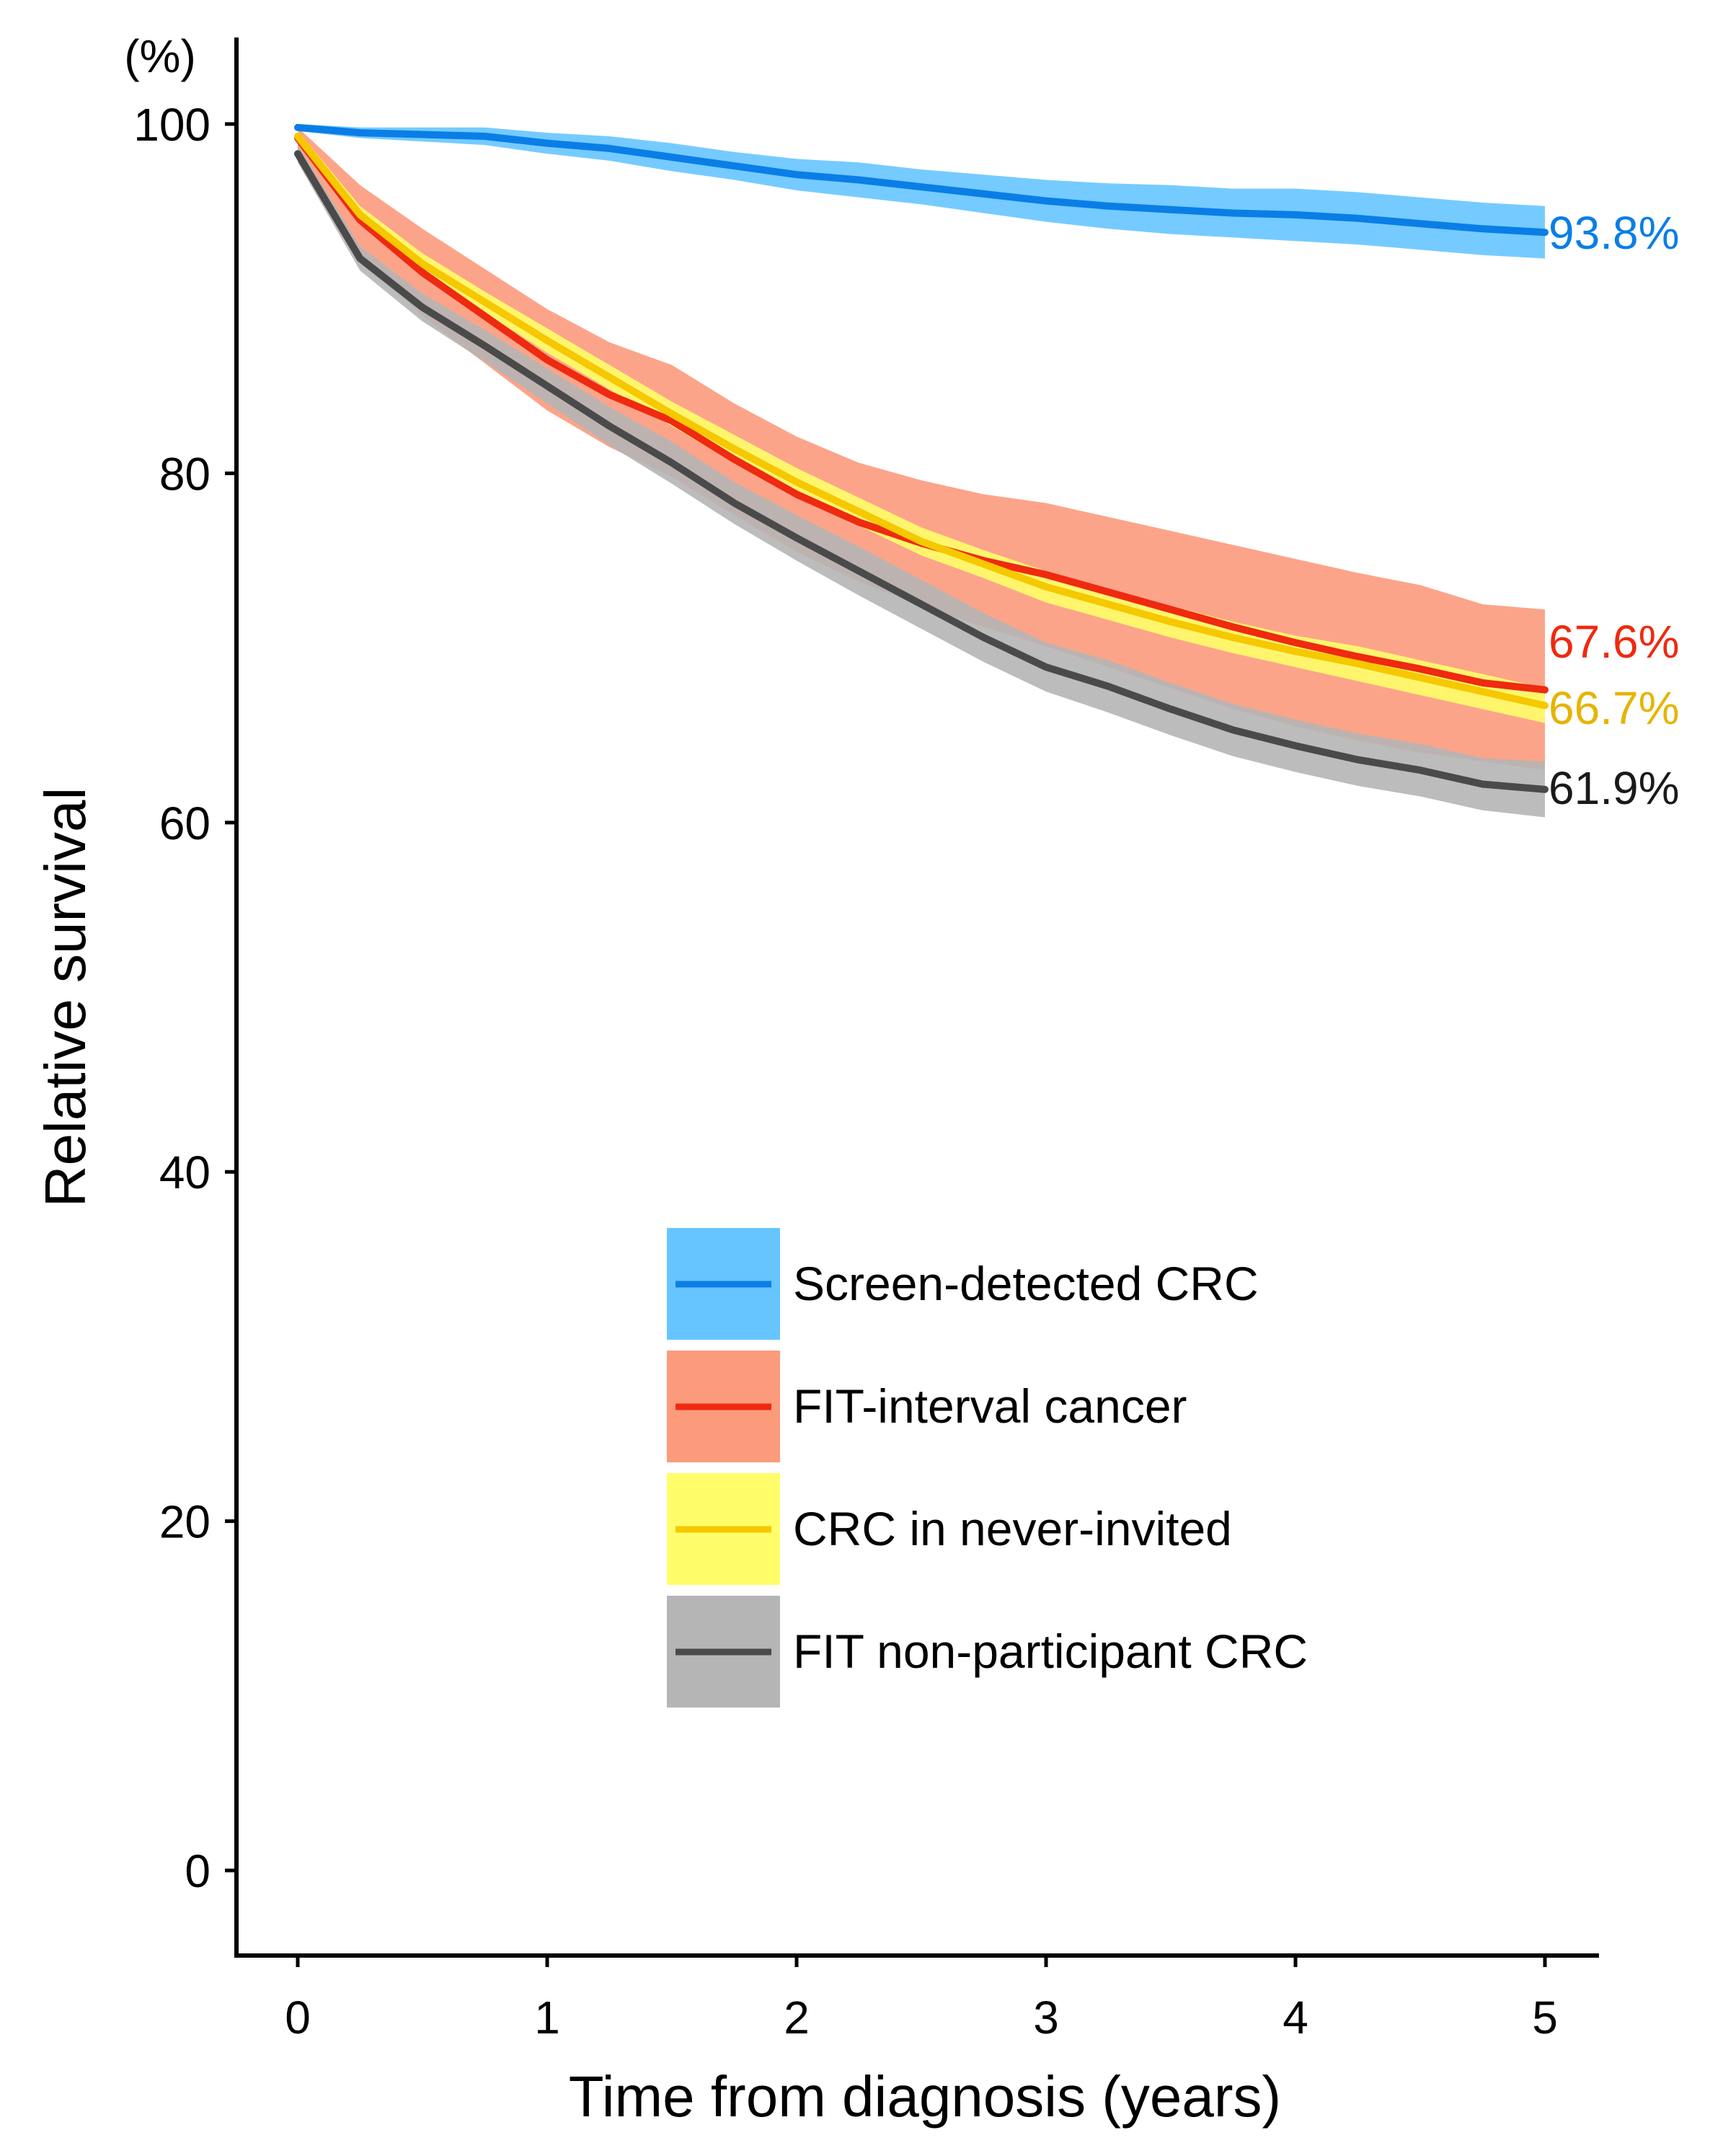 The height and width of the screenshot is (2156, 1723). Describe the element at coordinates (990, 1406) in the screenshot. I see `legend-label-fit-interval-cancer: FIT-interval cancer` at that location.